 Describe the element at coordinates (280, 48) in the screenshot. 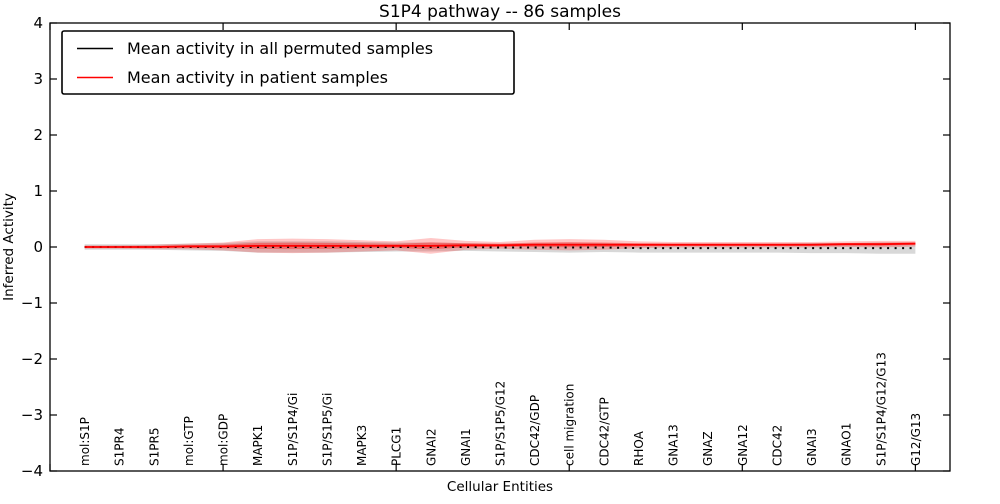

I see `legend-label-permuted-samples: Mean activity in all permuted samples` at that location.